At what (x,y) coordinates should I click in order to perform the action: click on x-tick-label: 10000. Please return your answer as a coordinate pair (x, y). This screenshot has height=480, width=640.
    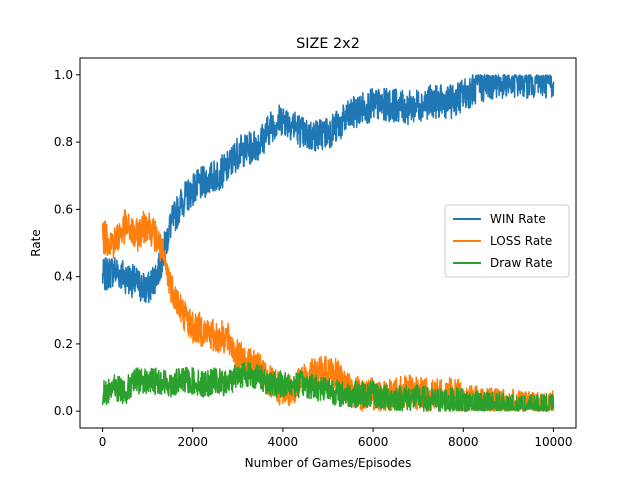
    Looking at the image, I should click on (553, 442).